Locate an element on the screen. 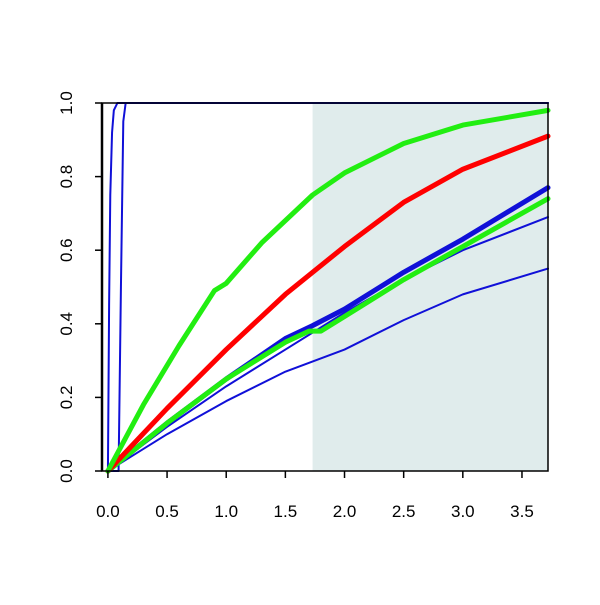 The height and width of the screenshot is (605, 600). x-tick-label: 2.5 is located at coordinates (404, 511).